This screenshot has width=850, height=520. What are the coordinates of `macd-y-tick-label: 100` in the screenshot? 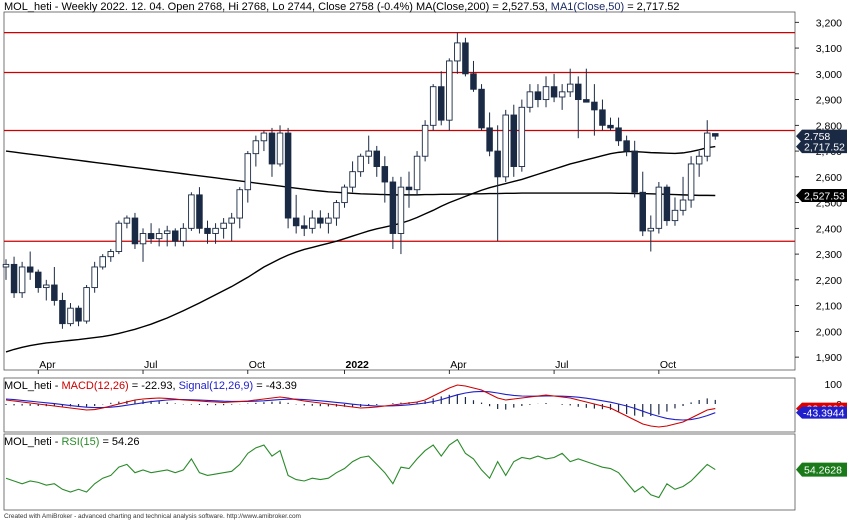 It's located at (833, 385).